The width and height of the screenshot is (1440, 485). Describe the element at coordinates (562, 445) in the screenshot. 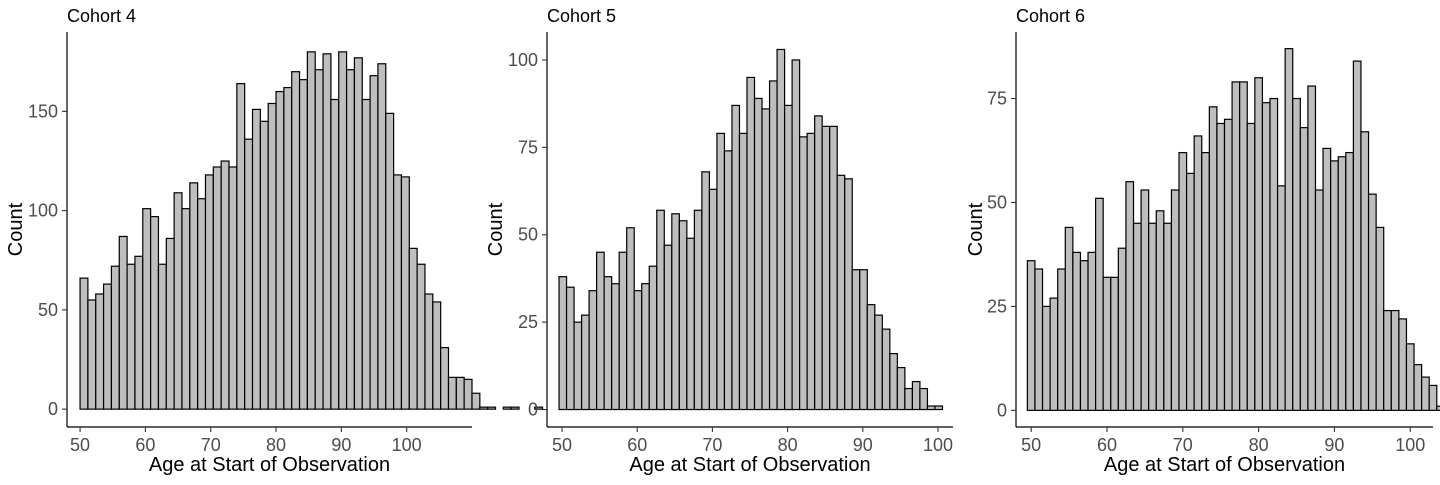

I see `x-tick-label: 50` at that location.